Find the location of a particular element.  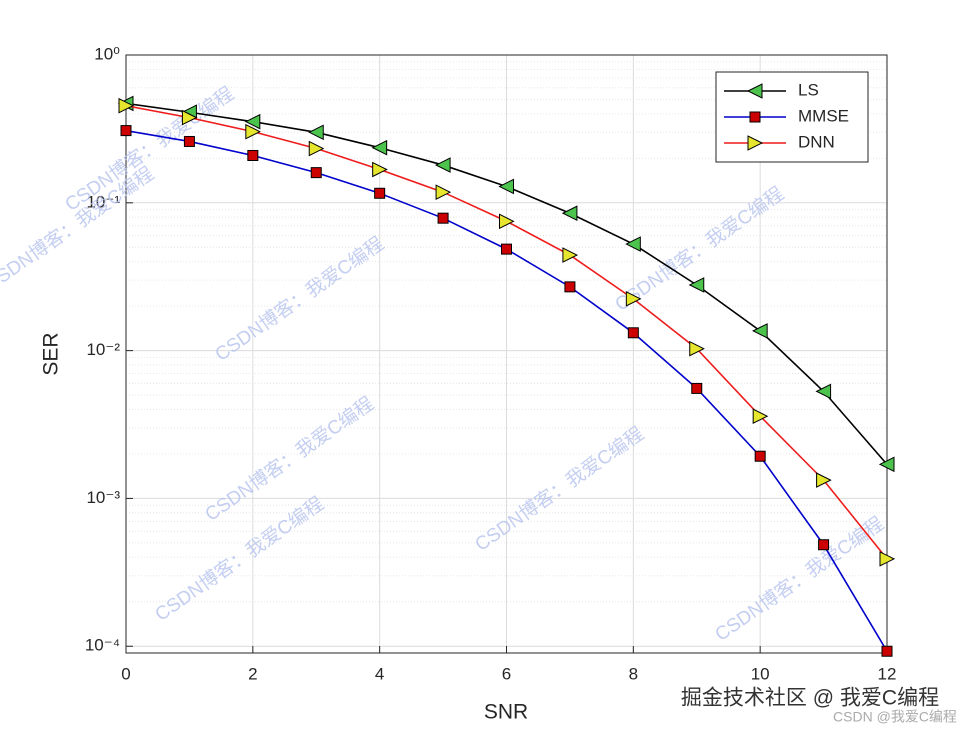

legend-label: DNN is located at coordinates (816, 141).